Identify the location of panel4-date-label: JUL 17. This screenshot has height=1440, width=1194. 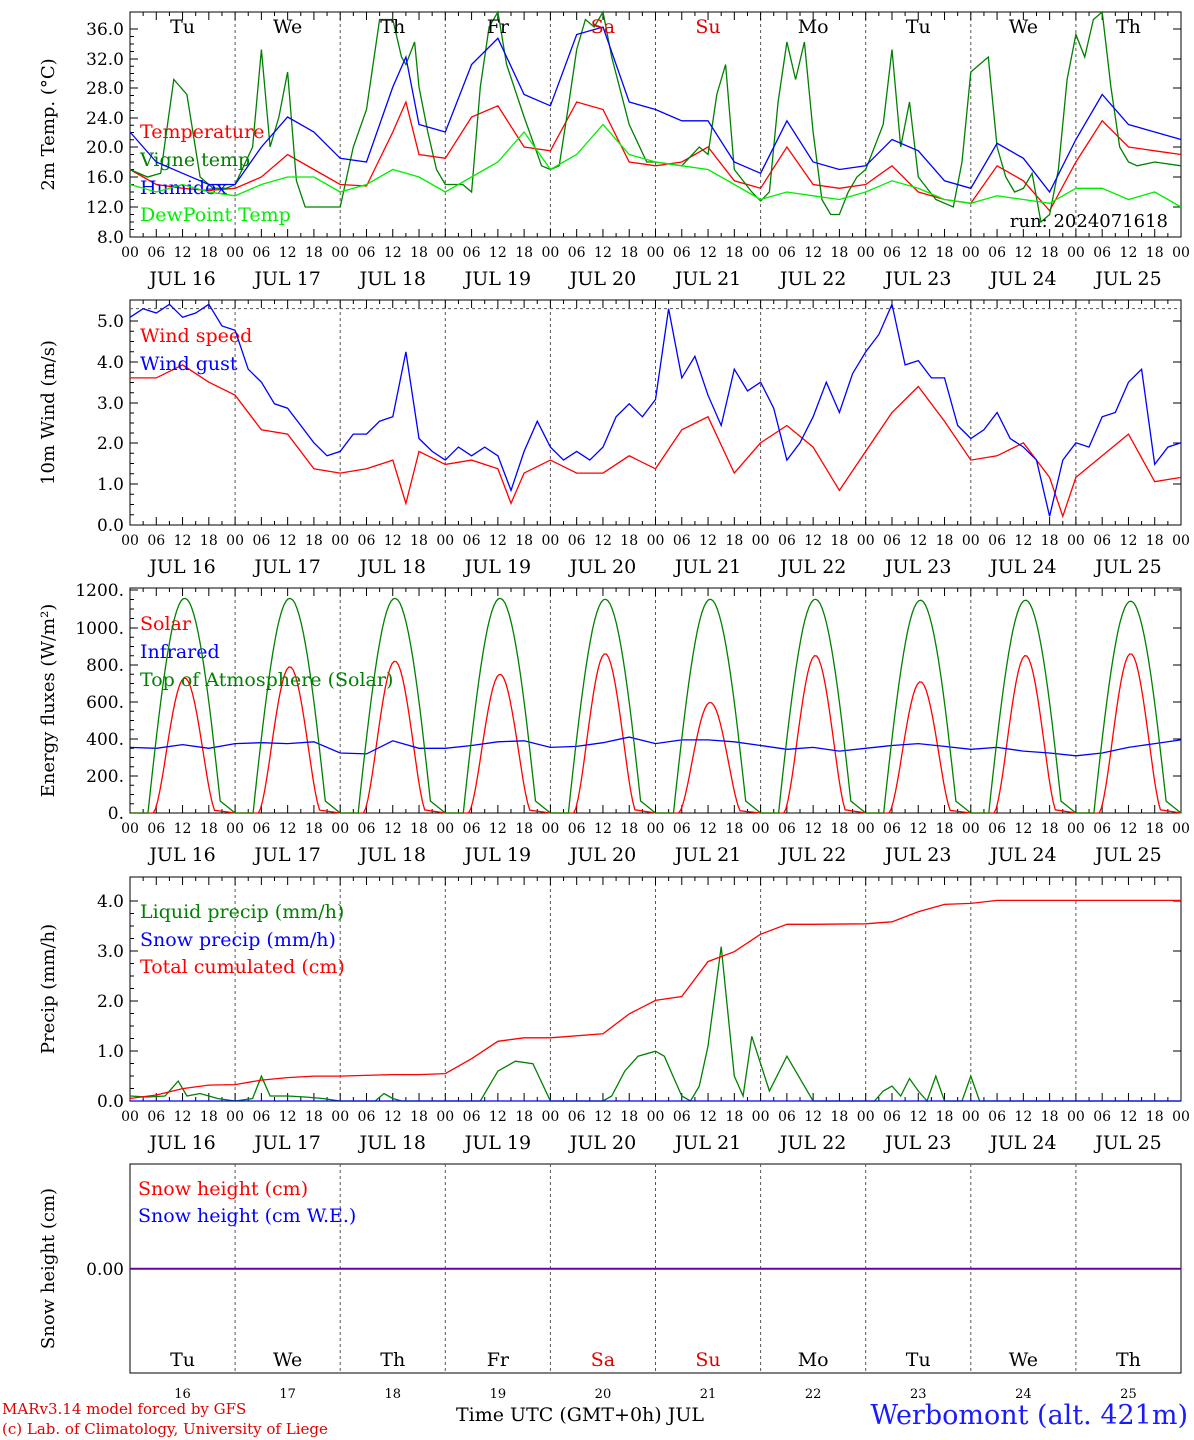
(286, 1143).